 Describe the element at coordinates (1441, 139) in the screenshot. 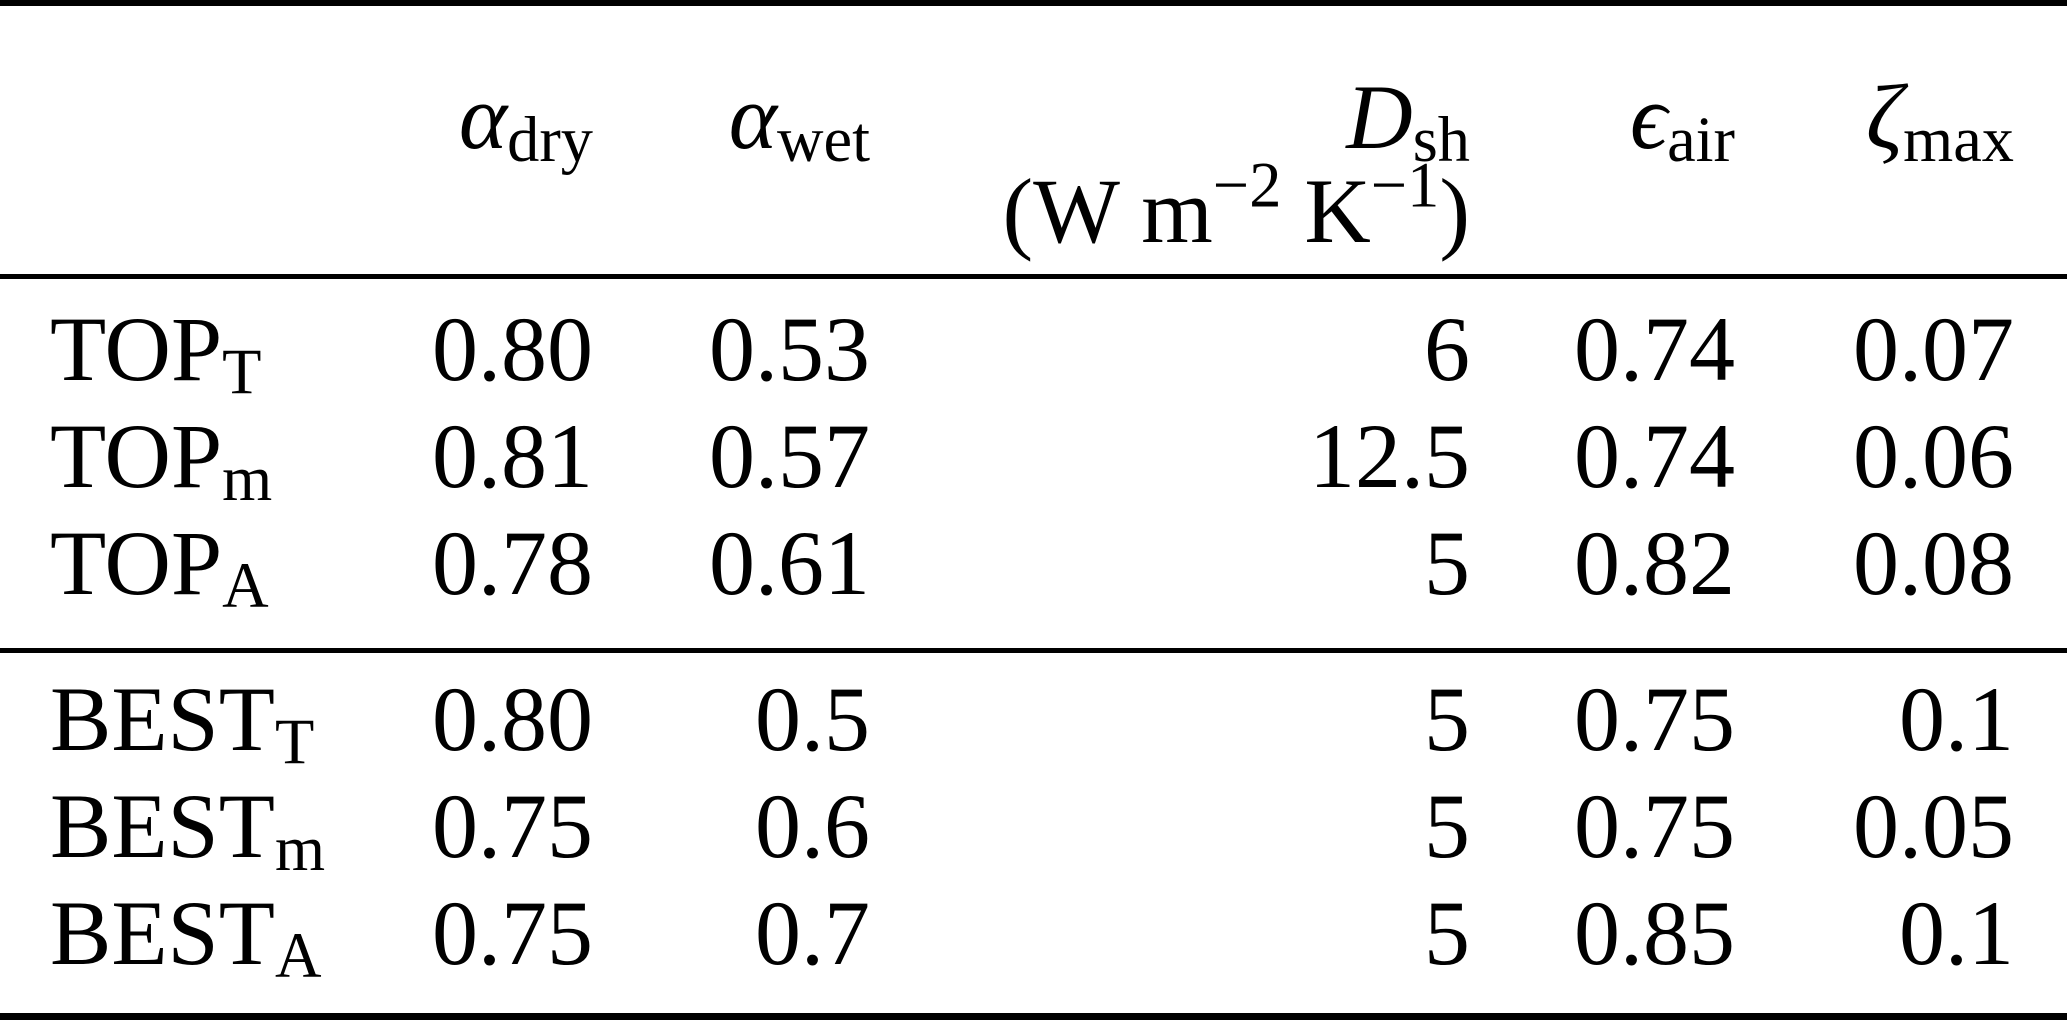

I see `d-sh-subscript: sh` at that location.